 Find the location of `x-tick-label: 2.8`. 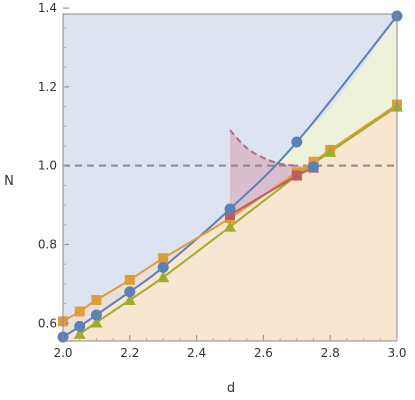

x-tick-label: 2.8 is located at coordinates (330, 353).